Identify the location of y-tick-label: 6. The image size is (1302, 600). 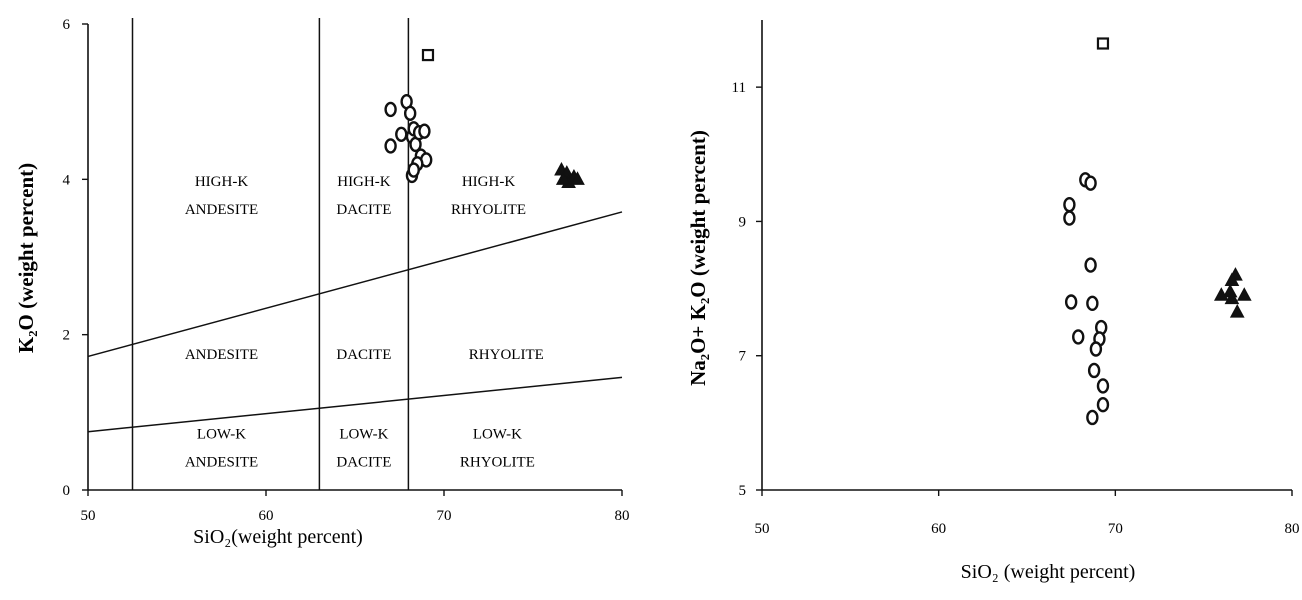
(67, 25).